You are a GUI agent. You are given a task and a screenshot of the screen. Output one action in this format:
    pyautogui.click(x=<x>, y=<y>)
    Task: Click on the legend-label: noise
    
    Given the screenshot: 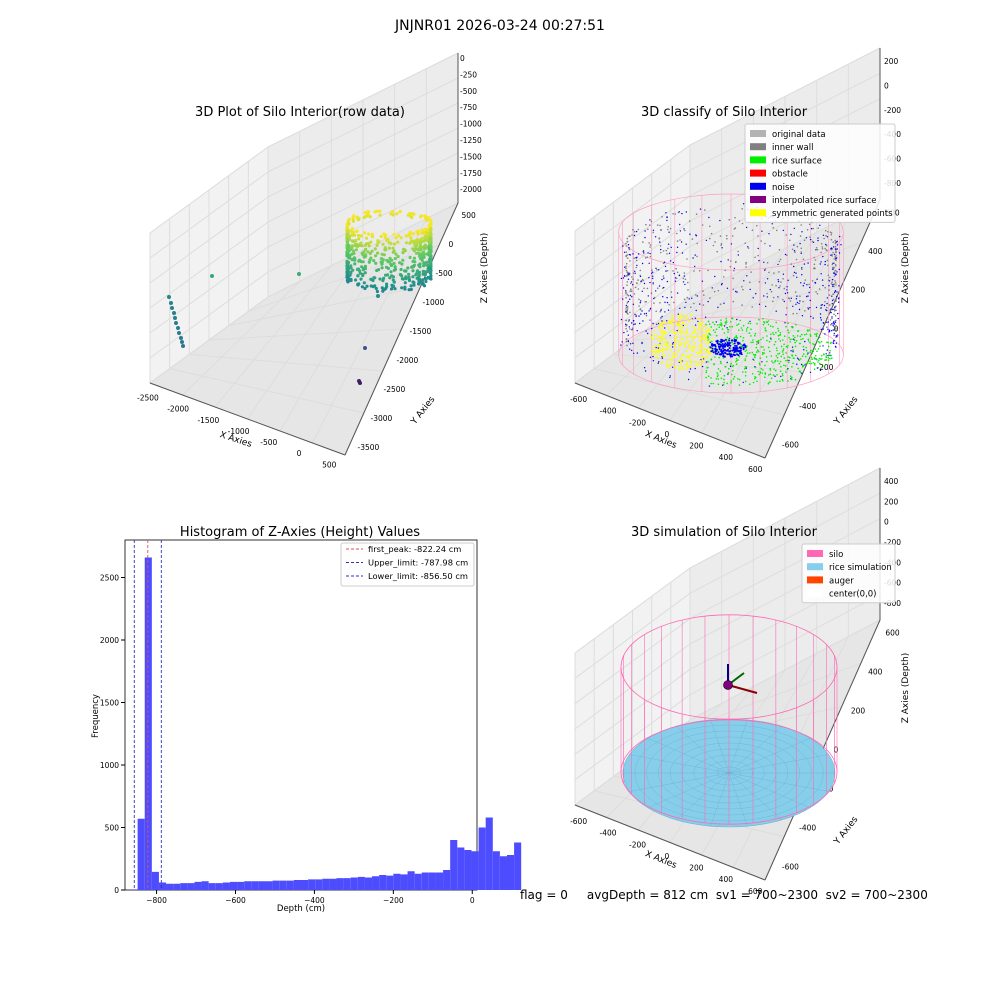 What is the action you would take?
    pyautogui.click(x=783, y=188)
    